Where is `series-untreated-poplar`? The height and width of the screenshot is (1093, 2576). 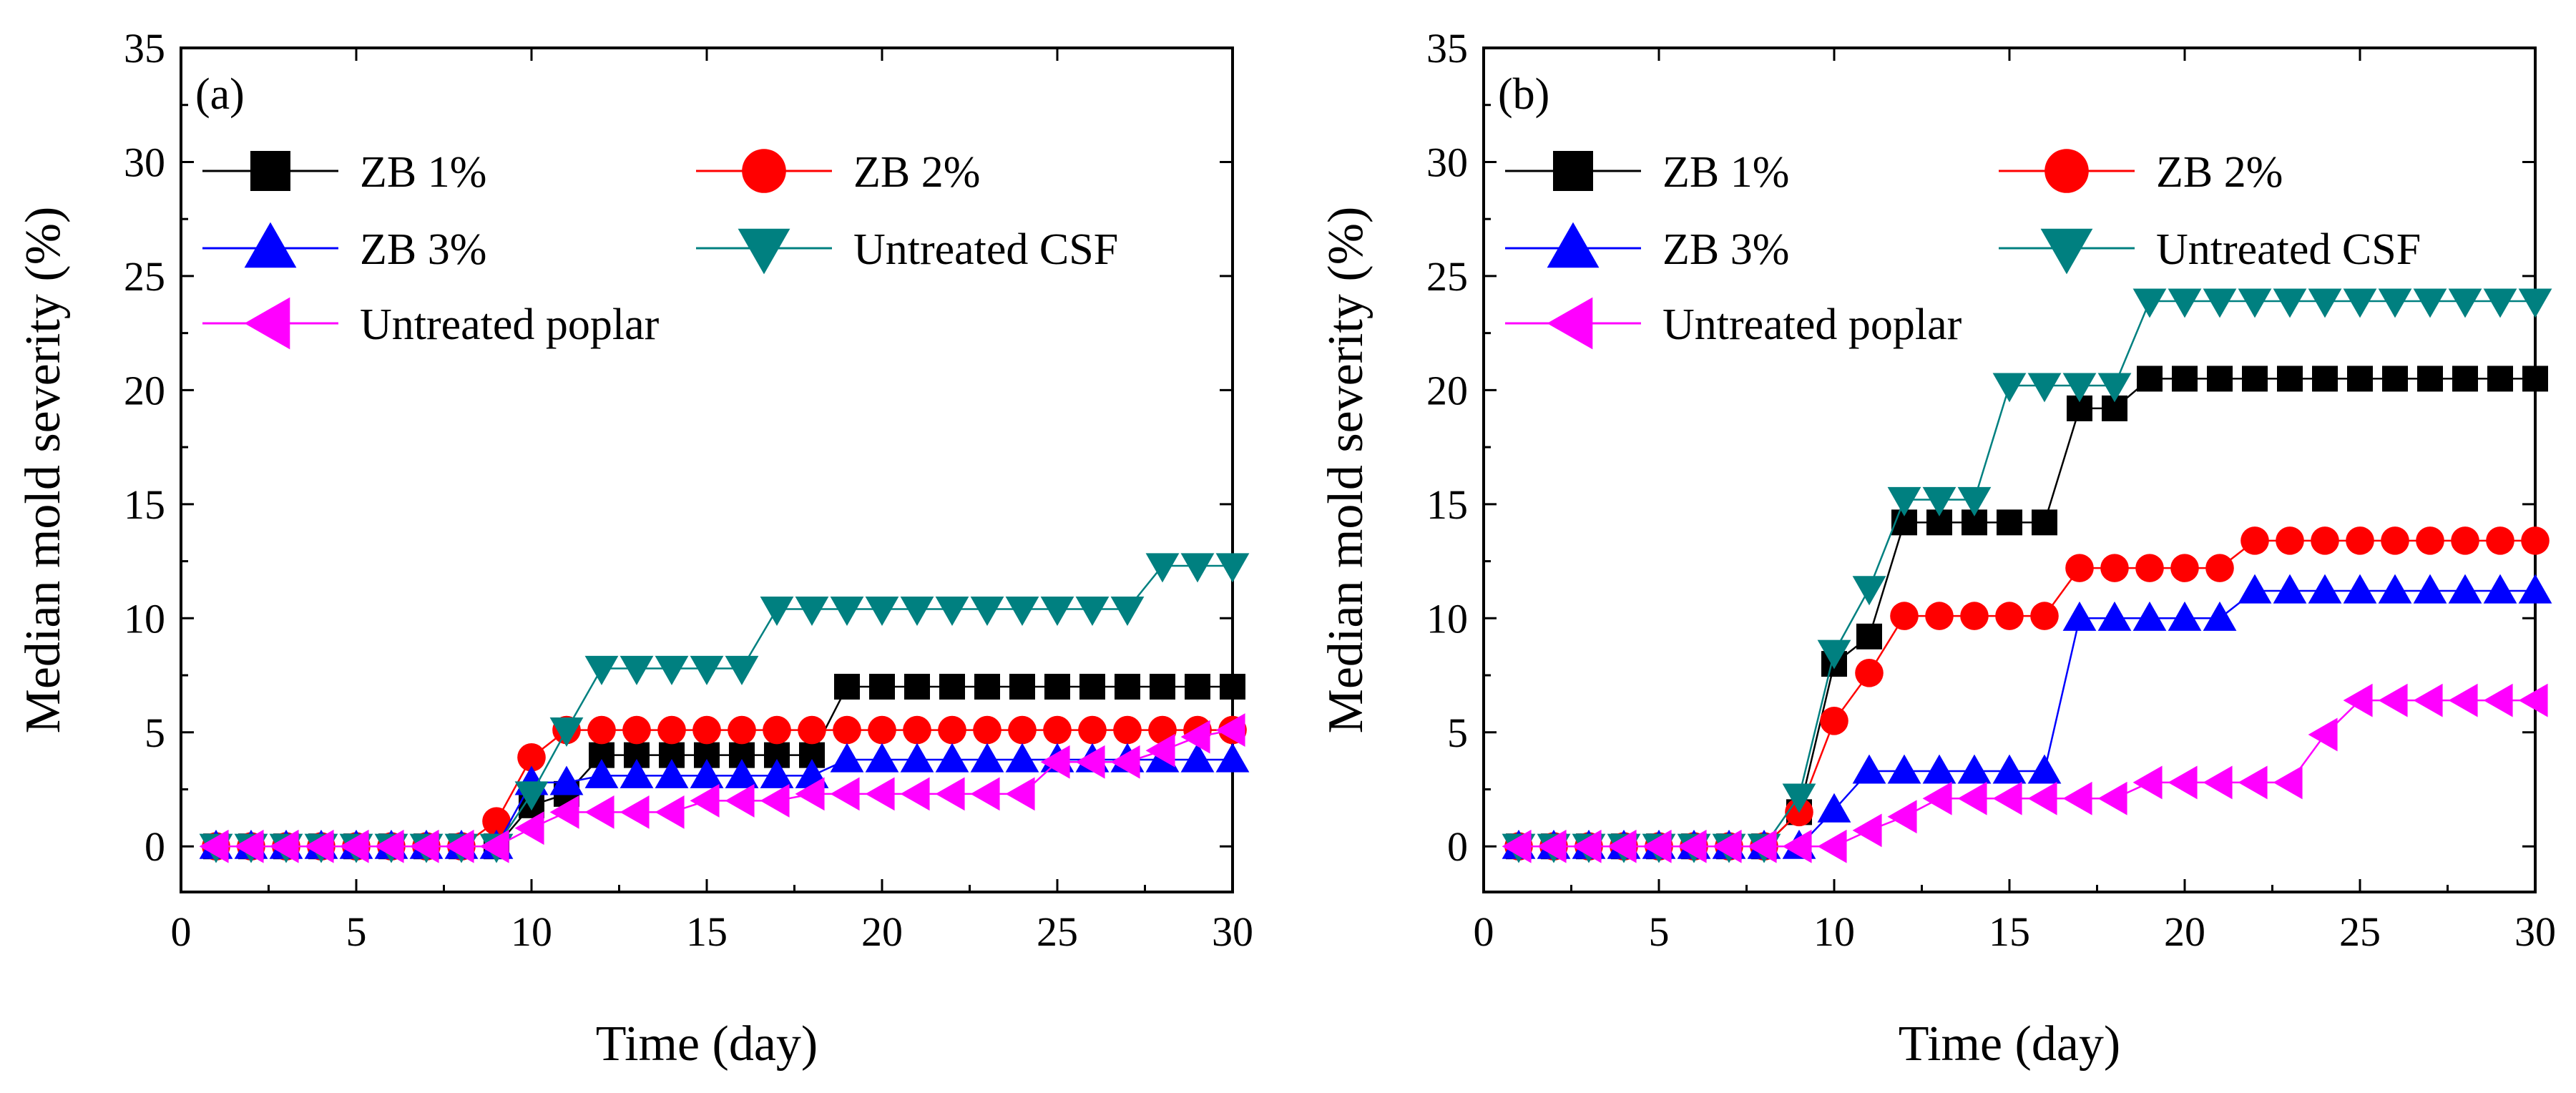 series-untreated-poplar is located at coordinates (2025, 773).